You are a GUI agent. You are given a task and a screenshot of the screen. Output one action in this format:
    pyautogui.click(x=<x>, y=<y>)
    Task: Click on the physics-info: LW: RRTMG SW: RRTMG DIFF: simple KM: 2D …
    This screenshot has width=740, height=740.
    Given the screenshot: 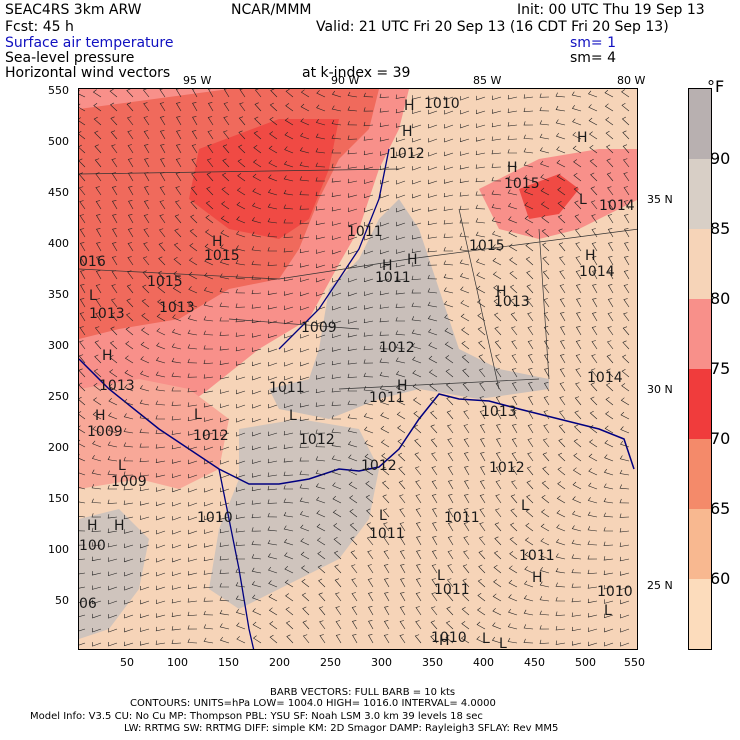 What is the action you would take?
    pyautogui.click(x=341, y=728)
    